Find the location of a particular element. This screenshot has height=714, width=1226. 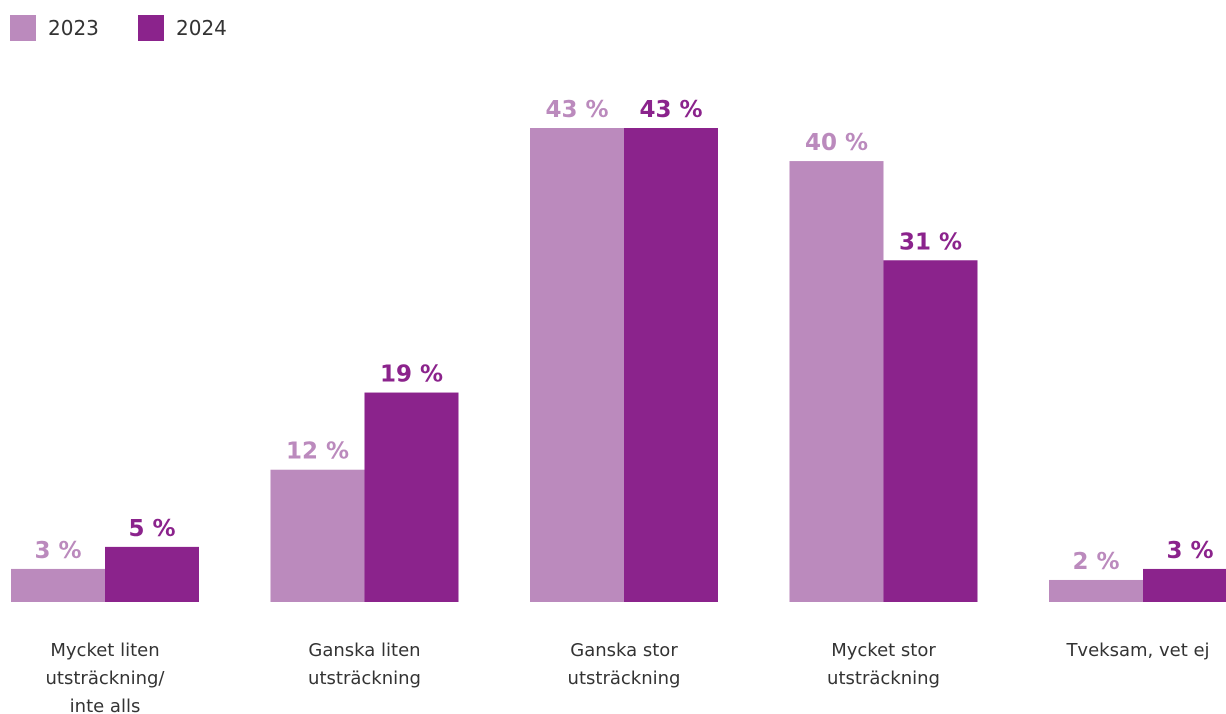

legend-item-2023: 2023 is located at coordinates (54, 28).